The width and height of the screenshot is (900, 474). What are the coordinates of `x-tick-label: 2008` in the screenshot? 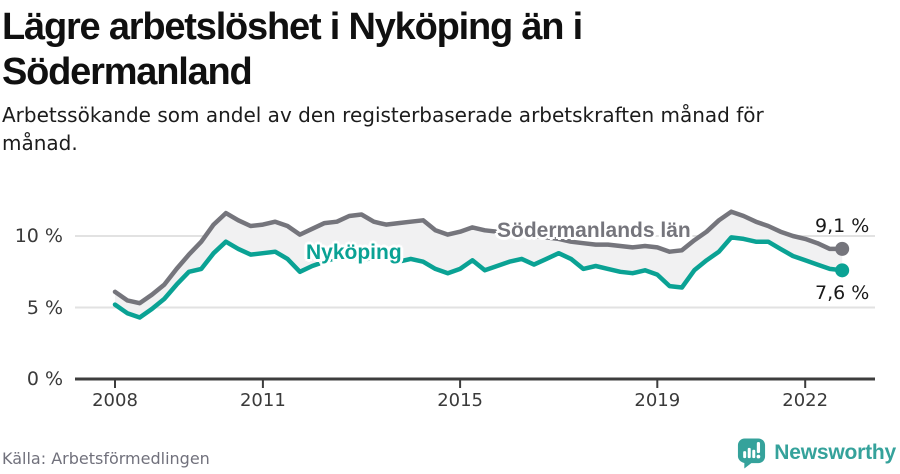 It's located at (115, 400).